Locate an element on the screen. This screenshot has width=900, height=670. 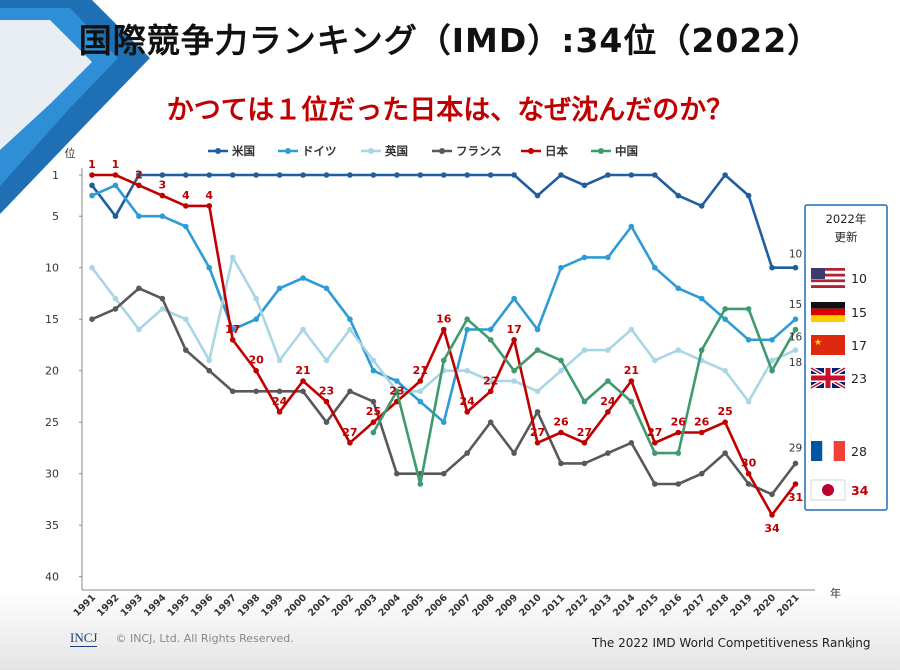
jp-flag-disc is located at coordinates (828, 490).